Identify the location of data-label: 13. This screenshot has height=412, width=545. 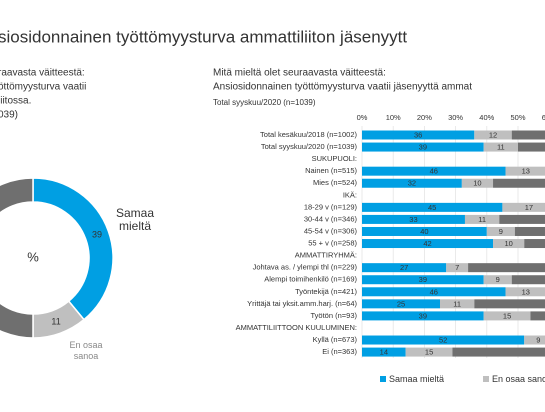
(526, 291).